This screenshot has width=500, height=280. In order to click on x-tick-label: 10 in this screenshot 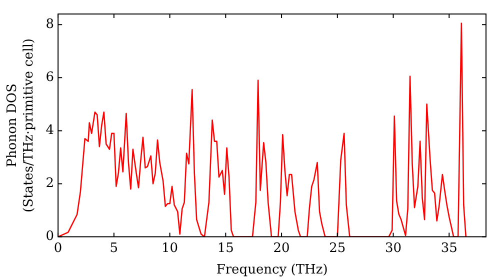, I will do `click(170, 248)`.